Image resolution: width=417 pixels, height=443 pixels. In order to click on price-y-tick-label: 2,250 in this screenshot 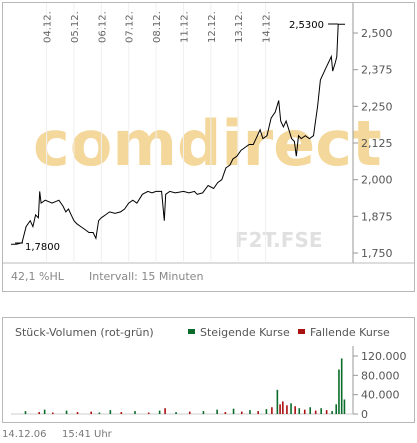, I will do `click(377, 106)`.